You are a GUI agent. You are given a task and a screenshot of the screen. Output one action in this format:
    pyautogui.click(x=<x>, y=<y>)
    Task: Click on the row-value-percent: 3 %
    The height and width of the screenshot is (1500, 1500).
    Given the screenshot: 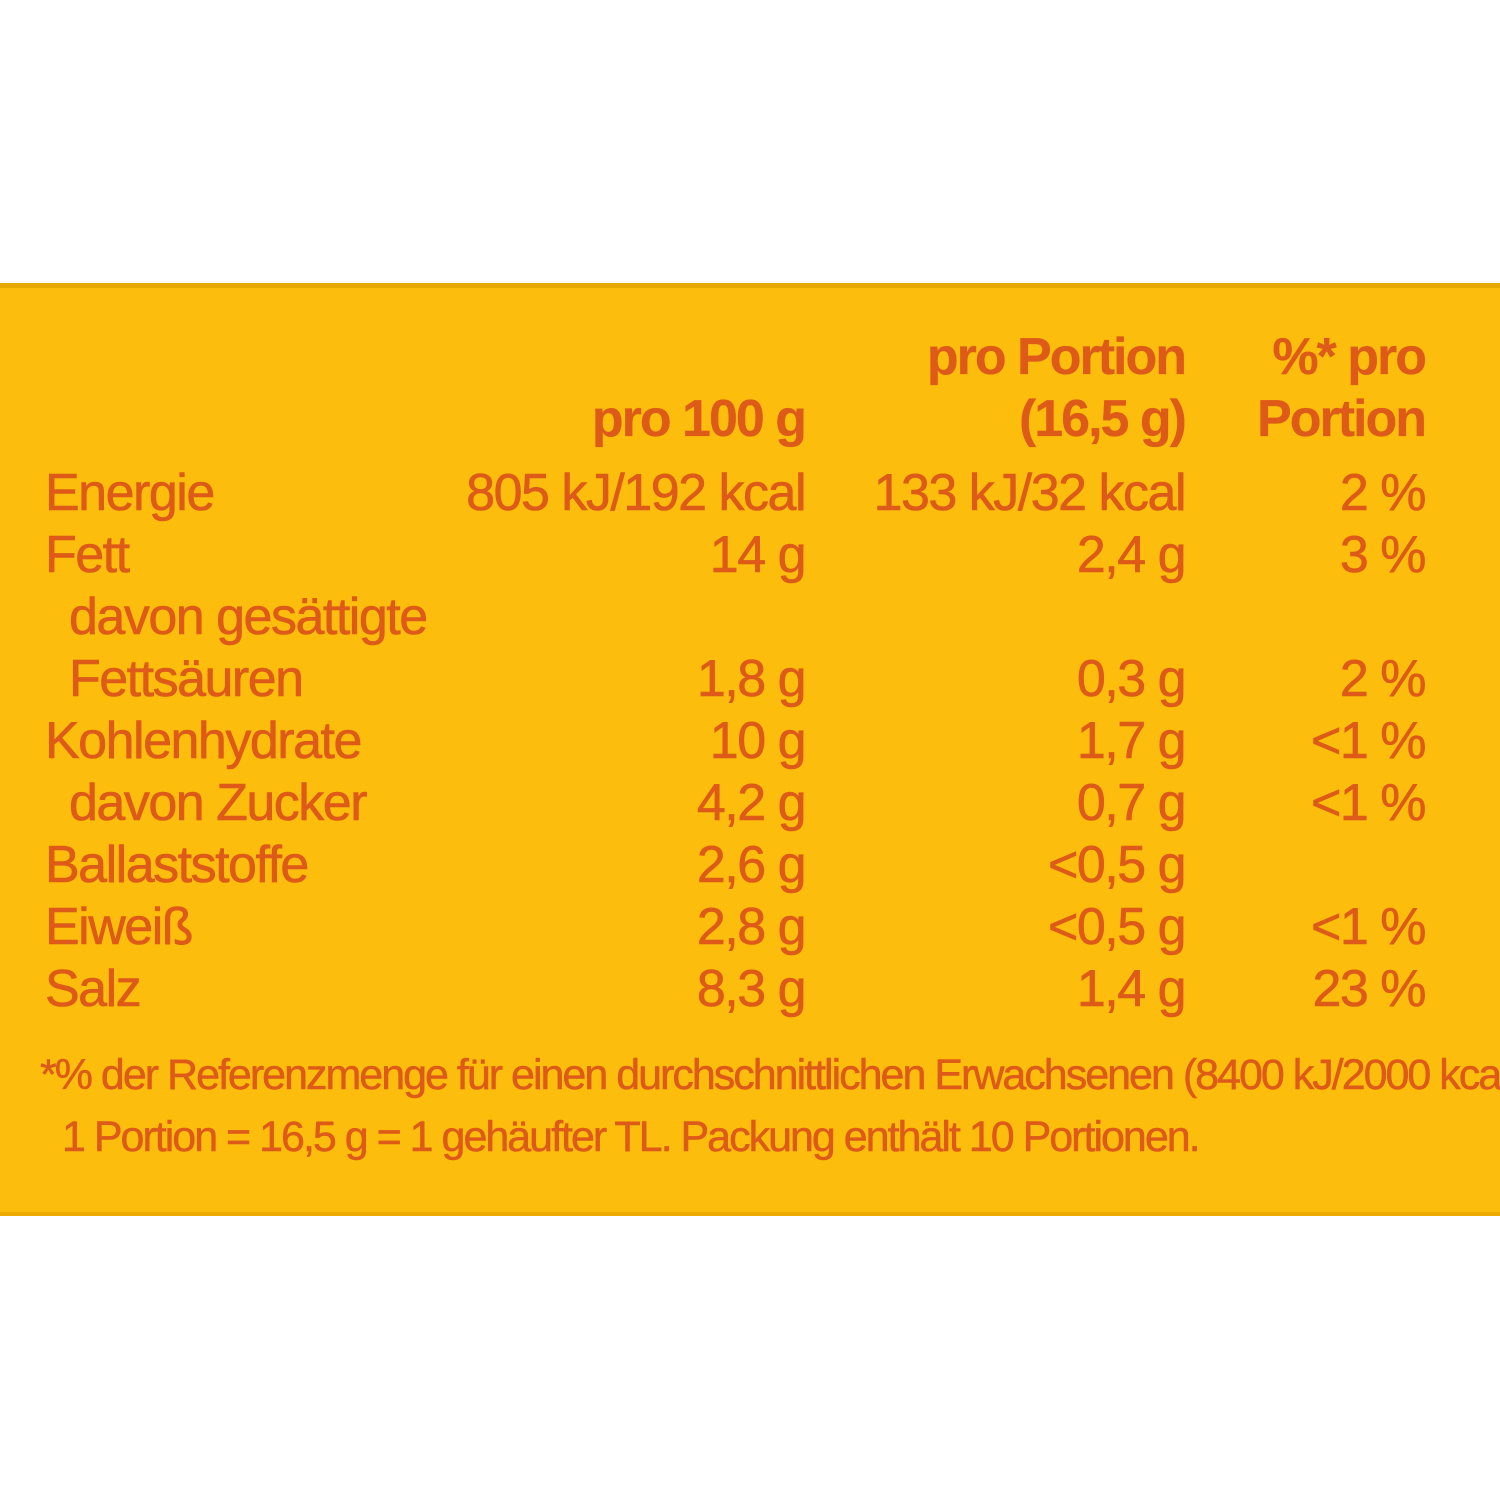 What is the action you would take?
    pyautogui.click(x=1383, y=555)
    